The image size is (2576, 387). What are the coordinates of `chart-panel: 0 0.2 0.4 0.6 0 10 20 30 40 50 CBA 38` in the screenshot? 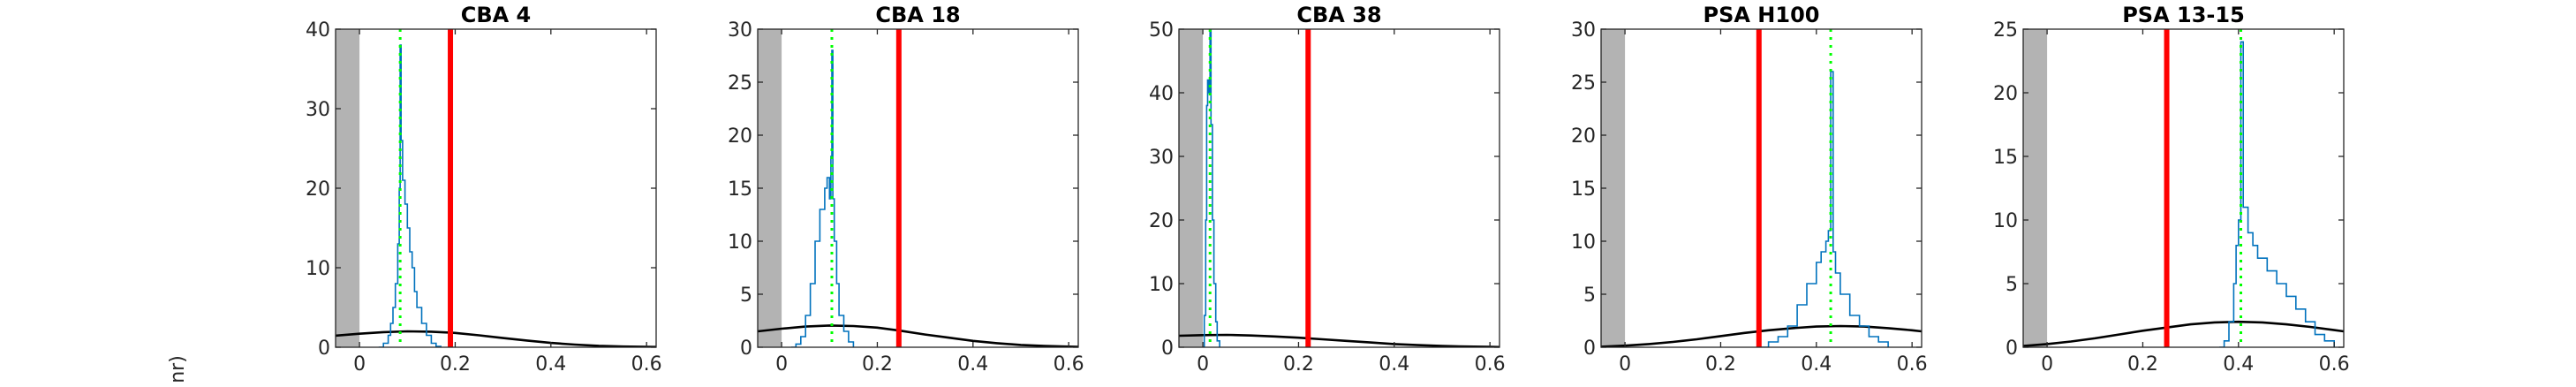 It's located at (1327, 189).